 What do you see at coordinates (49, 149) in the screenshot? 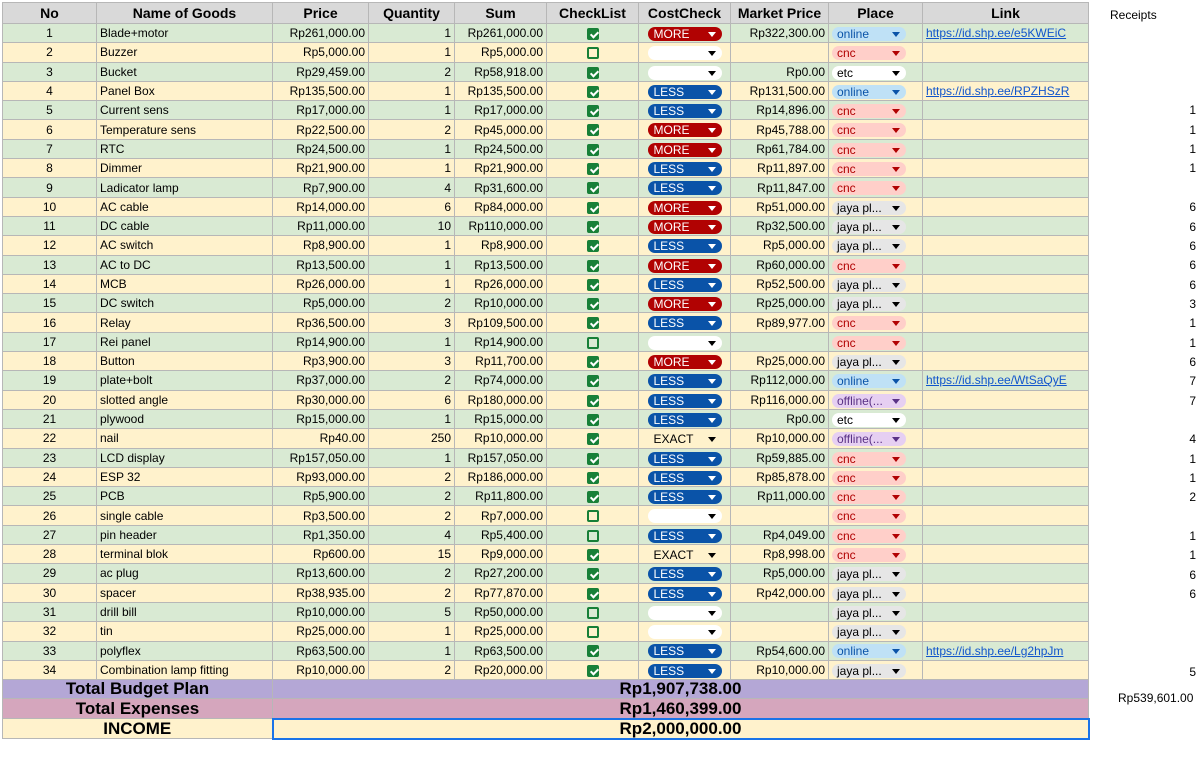
I see `cell-no: 7` at bounding box center [49, 149].